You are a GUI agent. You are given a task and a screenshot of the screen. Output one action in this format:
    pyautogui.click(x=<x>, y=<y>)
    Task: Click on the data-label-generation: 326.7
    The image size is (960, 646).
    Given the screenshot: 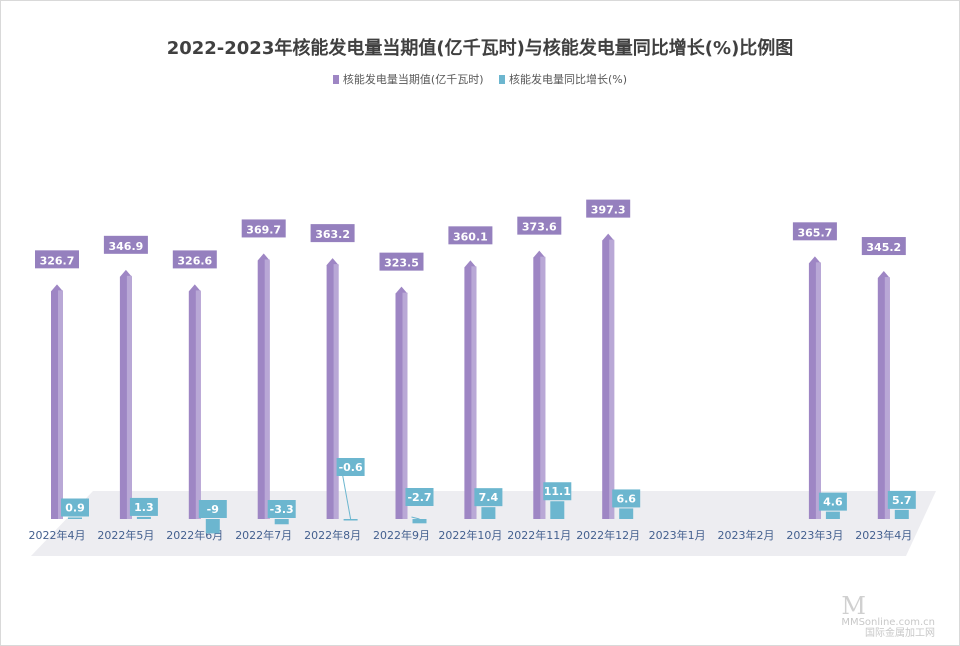 What is the action you would take?
    pyautogui.click(x=57, y=260)
    